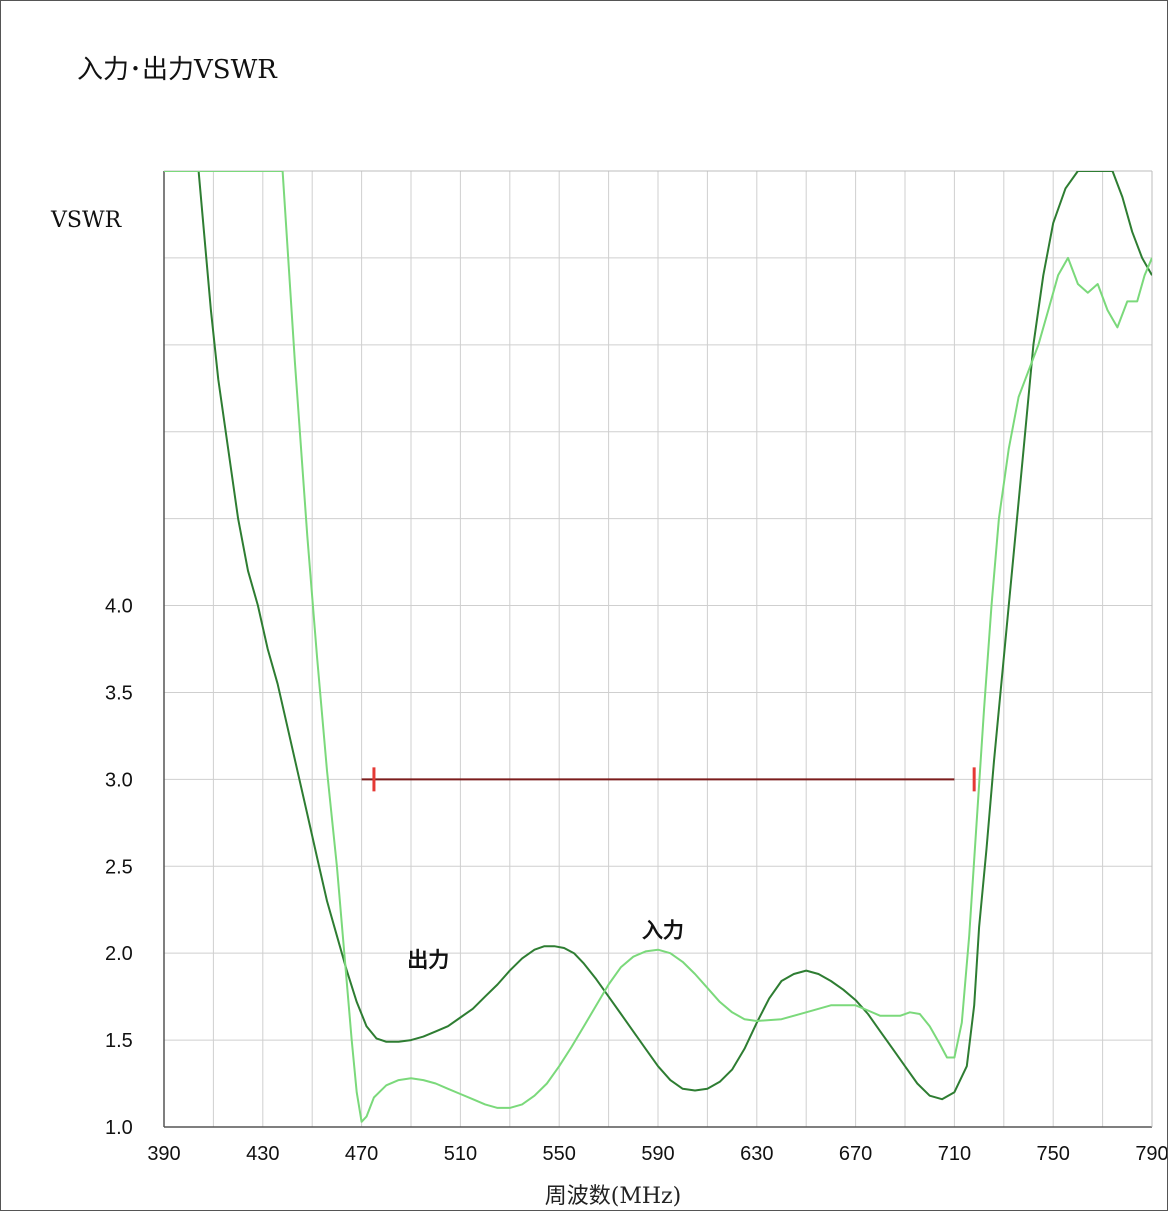 This screenshot has height=1211, width=1168. I want to click on y-tick-label: 3.0, so click(119, 780).